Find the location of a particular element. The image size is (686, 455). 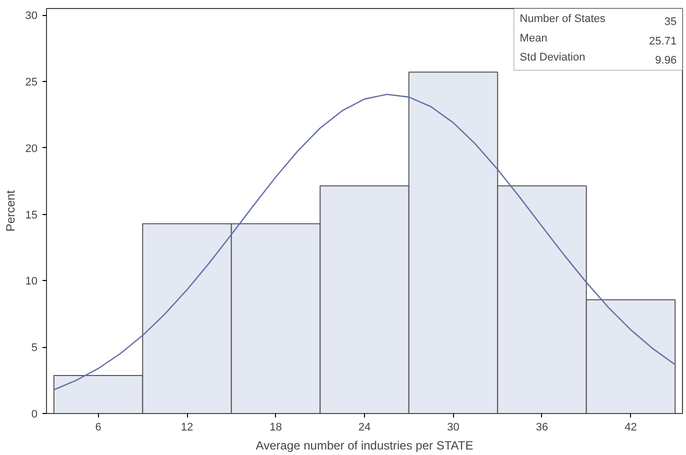

x-axis-title: Average number of industries per STATE is located at coordinates (365, 445).